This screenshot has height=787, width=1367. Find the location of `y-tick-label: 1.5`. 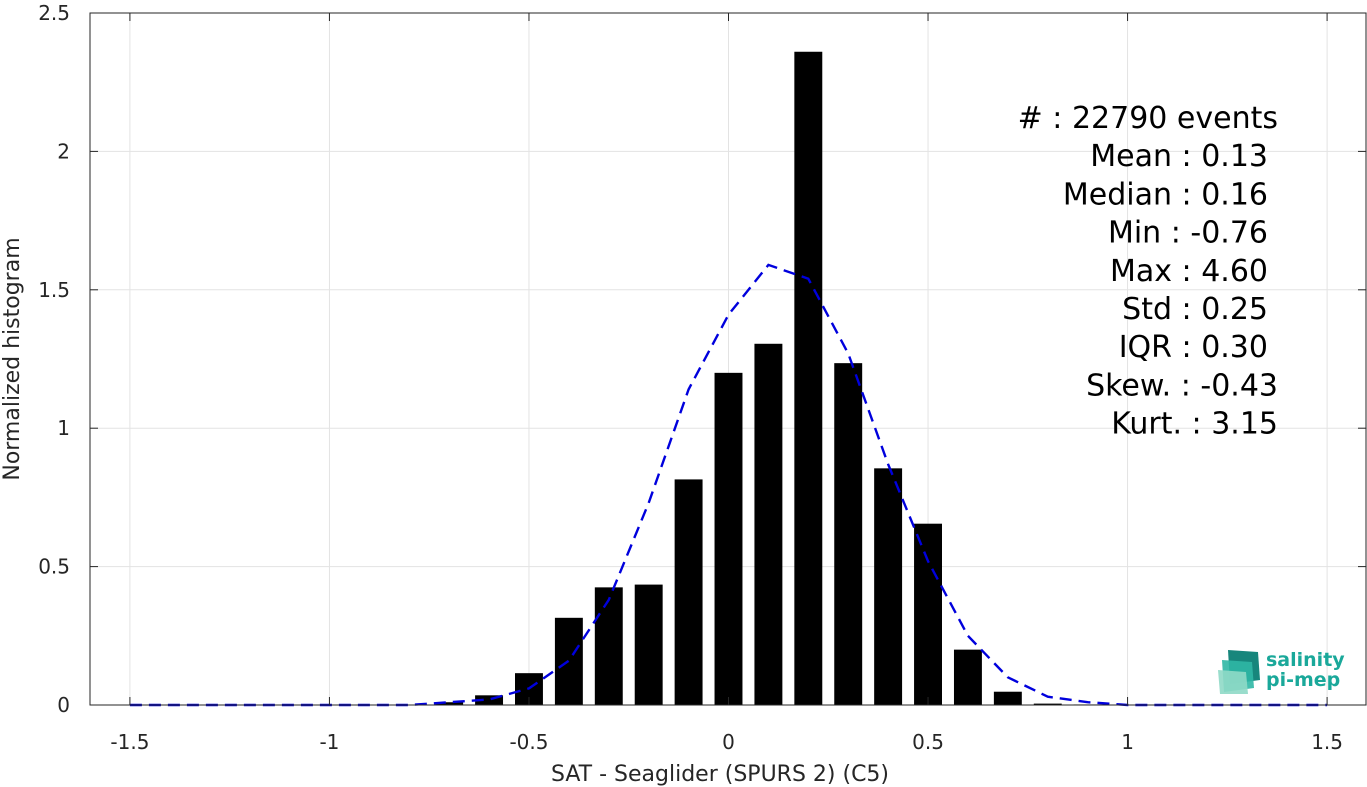

y-tick-label: 1.5 is located at coordinates (54, 290).